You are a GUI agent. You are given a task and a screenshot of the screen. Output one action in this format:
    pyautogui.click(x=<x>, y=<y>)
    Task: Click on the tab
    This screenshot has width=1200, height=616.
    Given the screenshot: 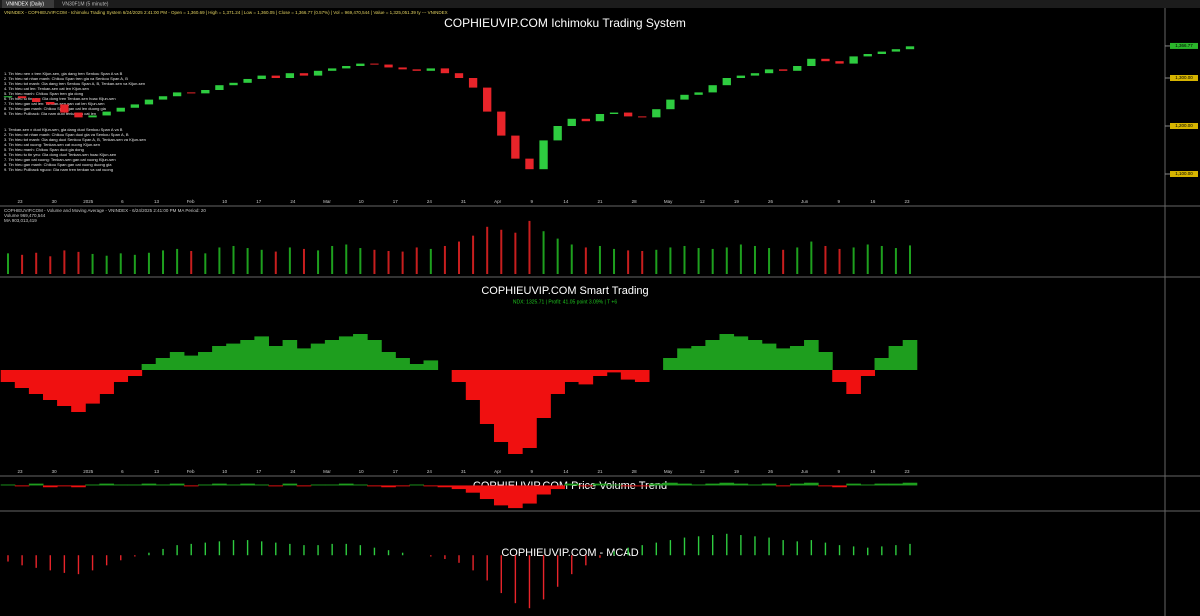 What is the action you would take?
    pyautogui.click(x=28, y=4)
    